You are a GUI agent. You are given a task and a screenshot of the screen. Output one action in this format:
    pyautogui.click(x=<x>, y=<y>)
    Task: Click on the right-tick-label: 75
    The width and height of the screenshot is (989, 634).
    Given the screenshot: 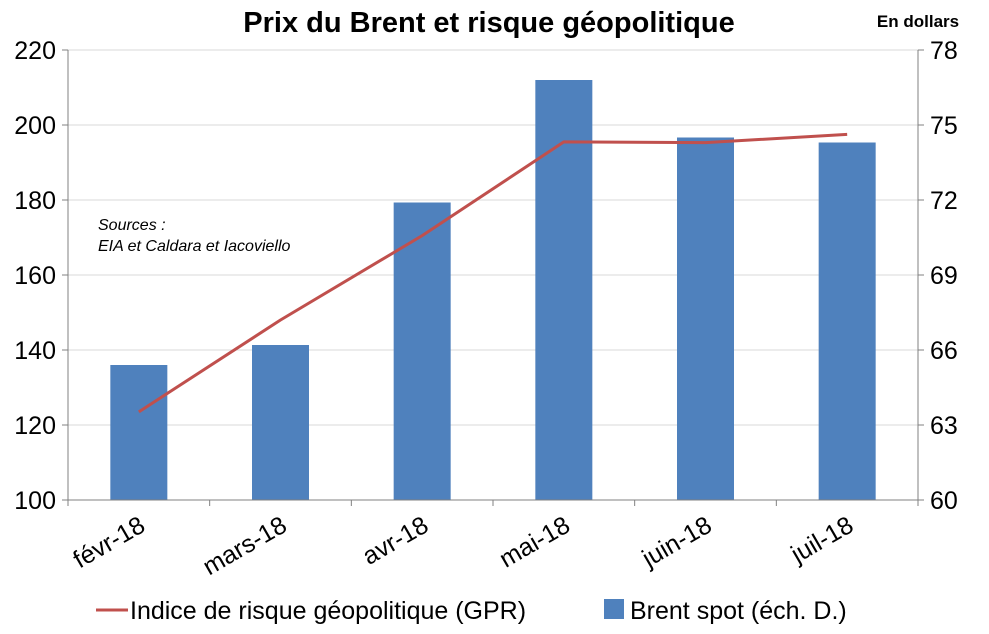 What is the action you would take?
    pyautogui.click(x=944, y=126)
    